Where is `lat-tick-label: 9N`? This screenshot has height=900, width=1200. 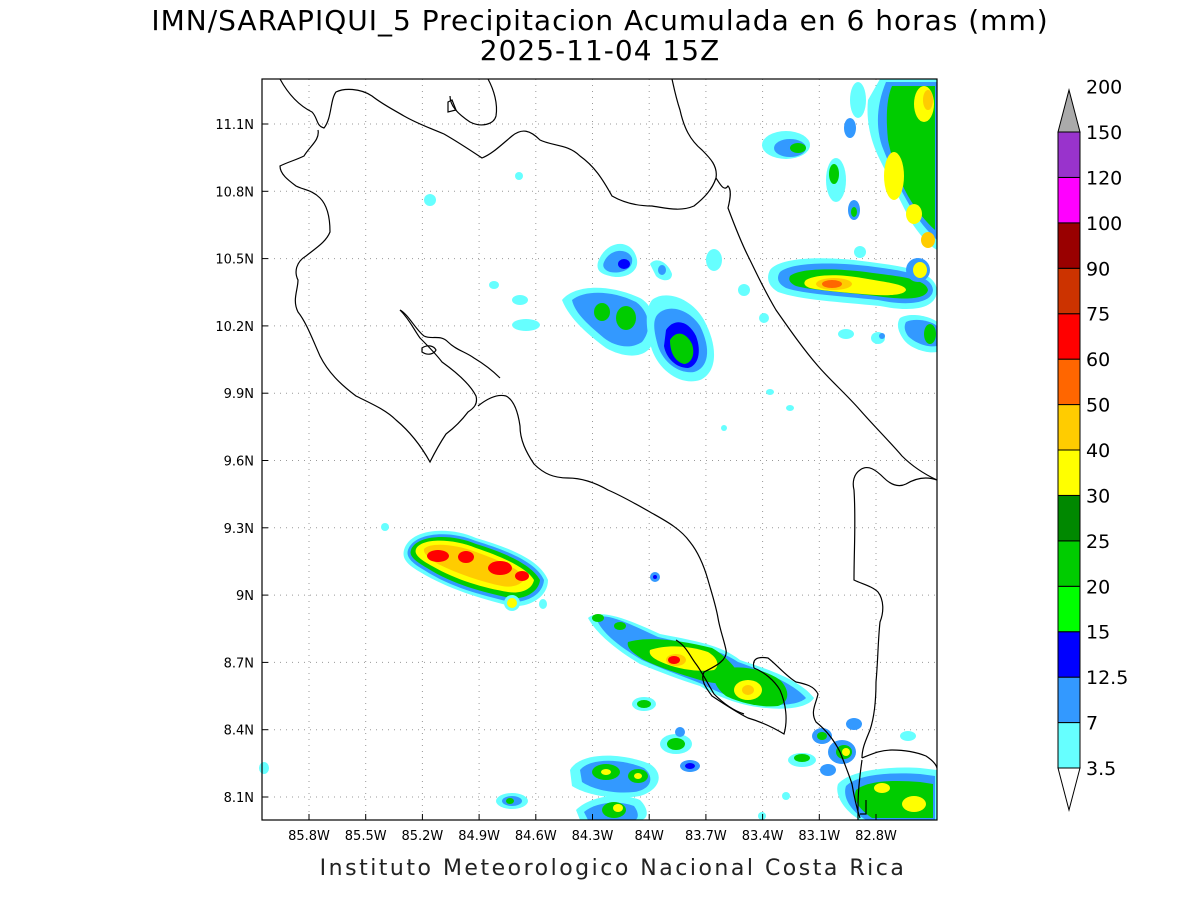 lat-tick-label: 9N is located at coordinates (245, 596).